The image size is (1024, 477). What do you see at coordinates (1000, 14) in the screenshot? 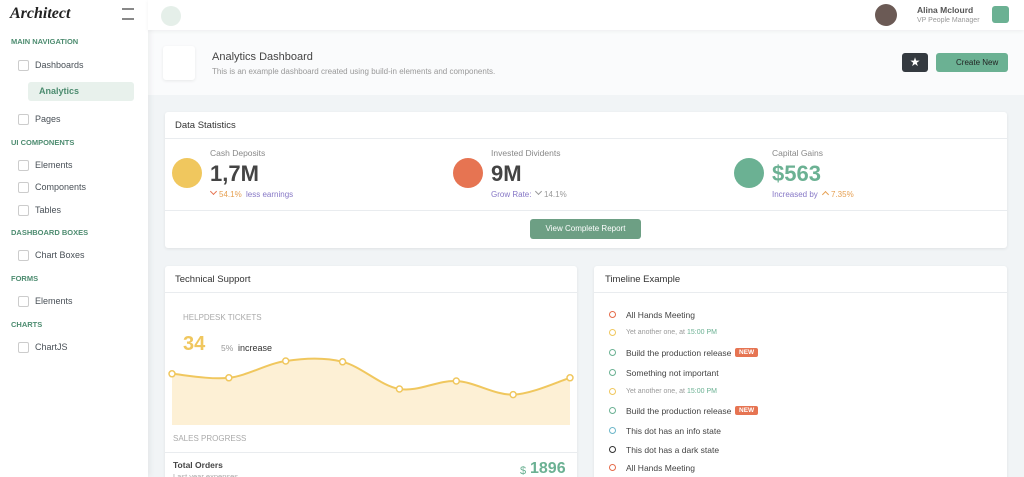
I see `calendar-button` at bounding box center [1000, 14].